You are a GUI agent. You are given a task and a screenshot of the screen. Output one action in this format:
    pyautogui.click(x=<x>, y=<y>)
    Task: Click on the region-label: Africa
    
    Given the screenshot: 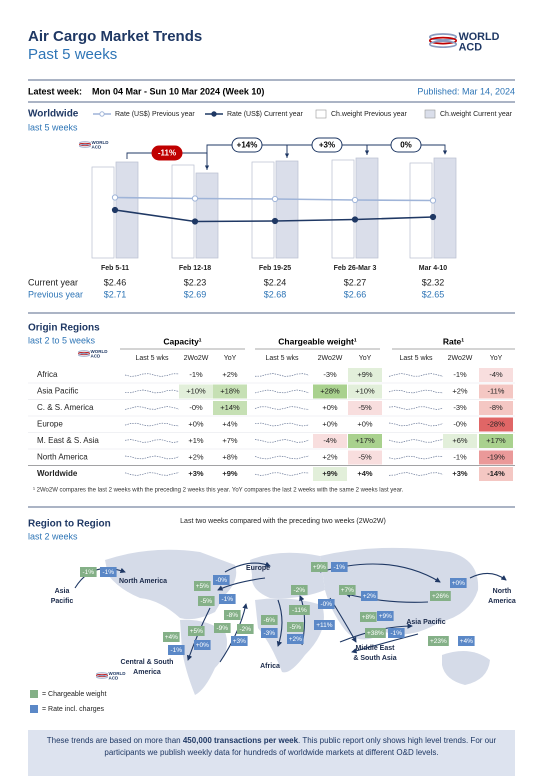 What is the action you would take?
    pyautogui.click(x=270, y=666)
    